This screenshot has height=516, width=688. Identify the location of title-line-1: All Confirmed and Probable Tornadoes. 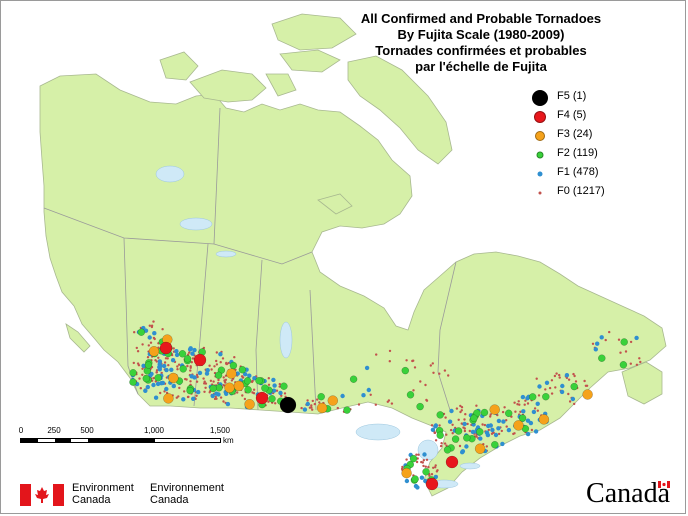
(481, 18).